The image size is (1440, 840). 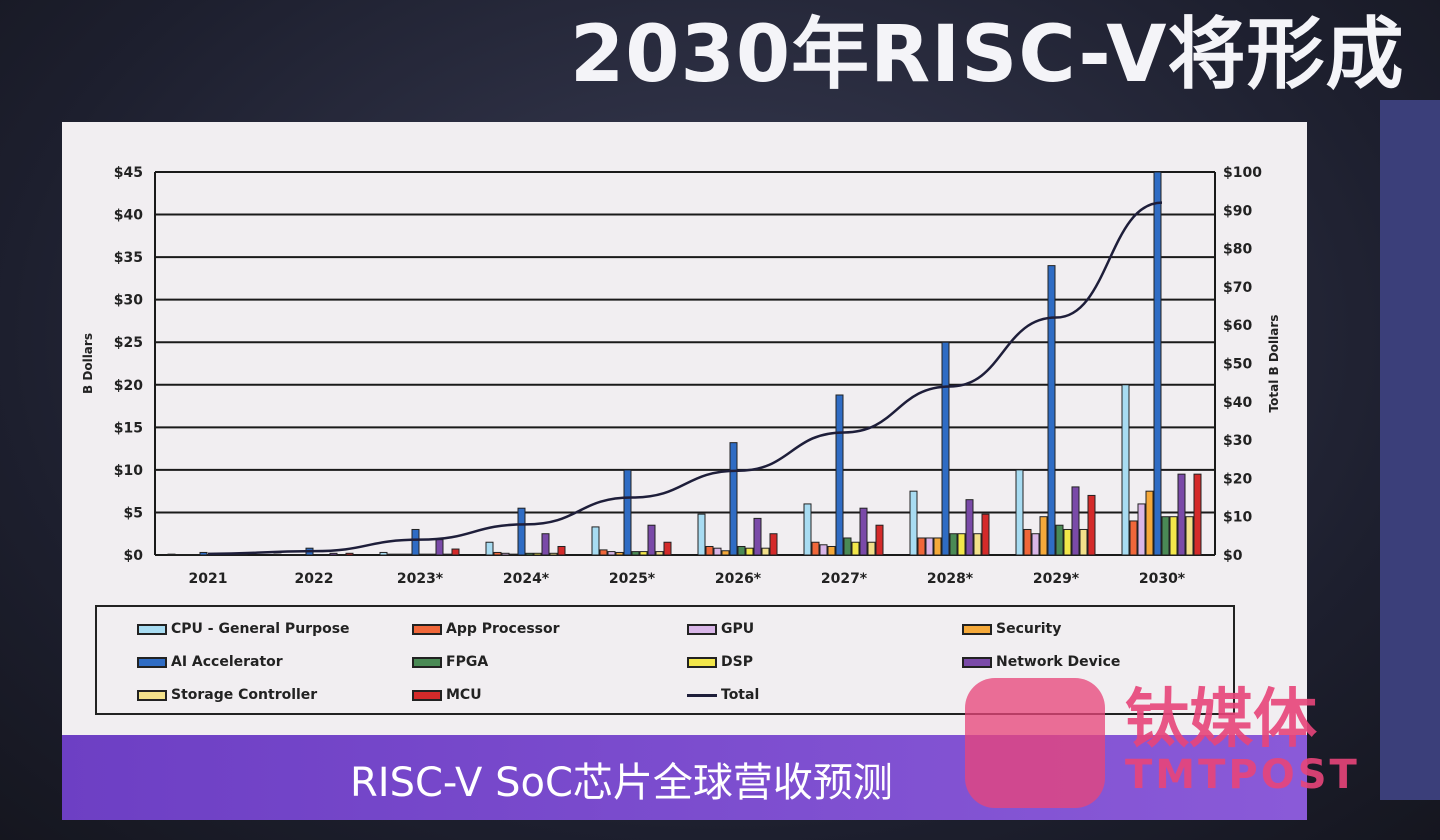 I want to click on y-tick-label: $15, so click(x=128, y=428).